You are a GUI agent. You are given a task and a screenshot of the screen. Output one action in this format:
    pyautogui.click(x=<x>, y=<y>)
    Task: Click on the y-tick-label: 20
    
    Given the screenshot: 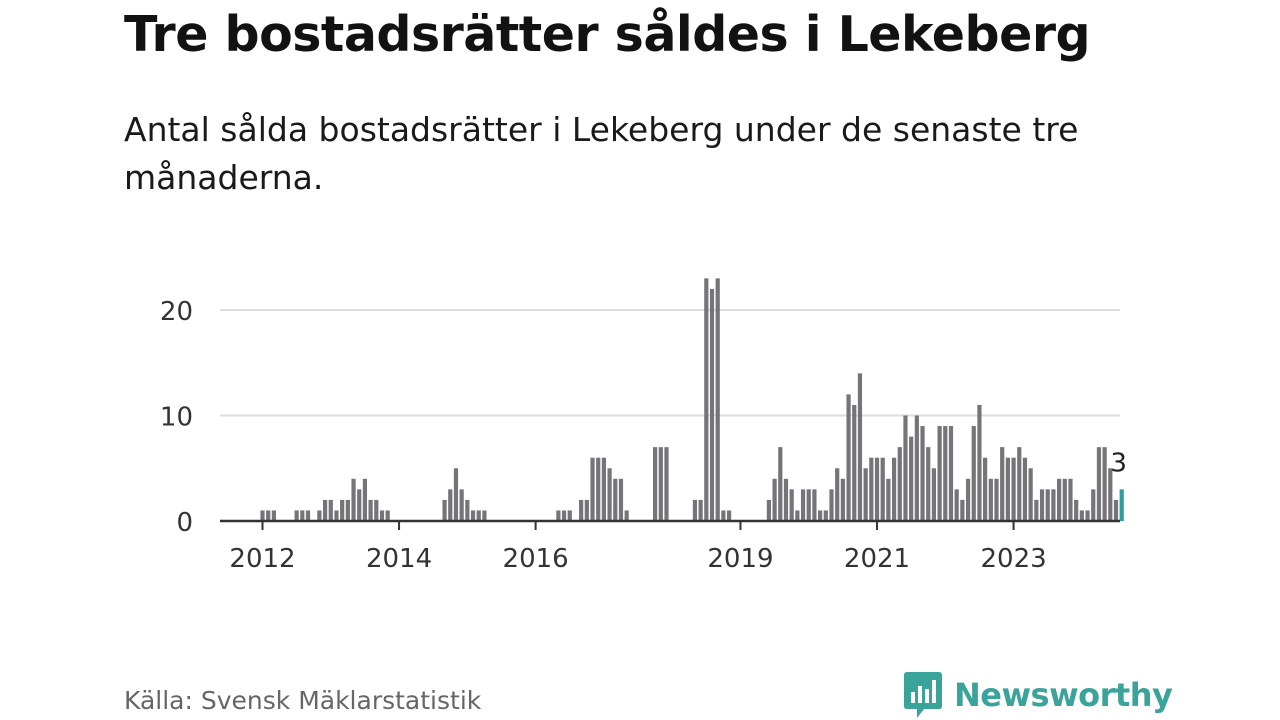 What is the action you would take?
    pyautogui.click(x=176, y=312)
    